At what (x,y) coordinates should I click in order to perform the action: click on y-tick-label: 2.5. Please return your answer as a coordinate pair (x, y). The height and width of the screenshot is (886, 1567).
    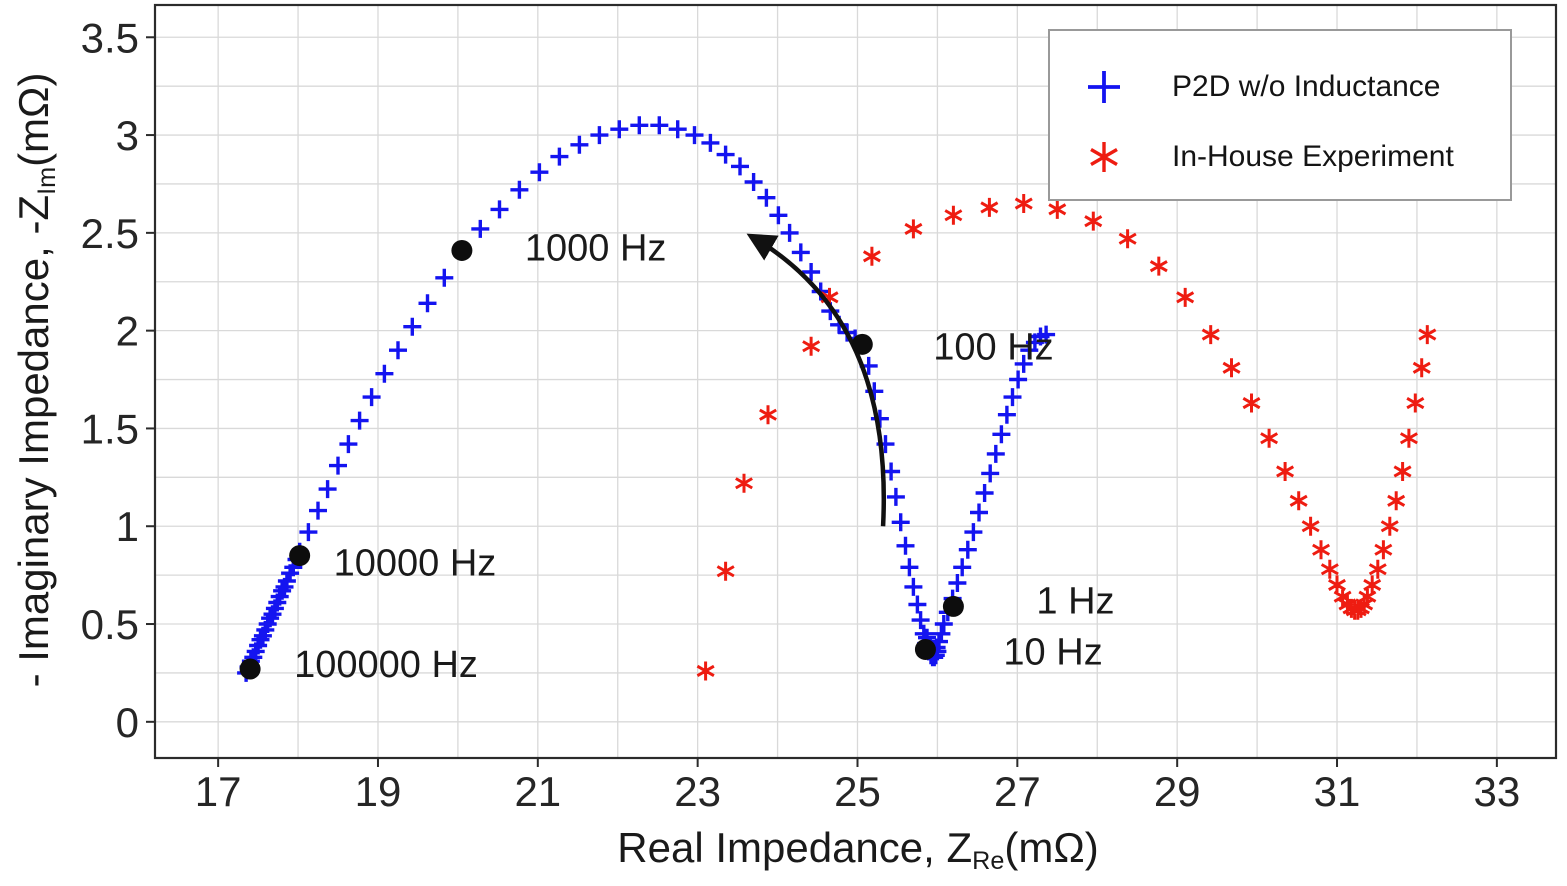
    Looking at the image, I should click on (110, 233).